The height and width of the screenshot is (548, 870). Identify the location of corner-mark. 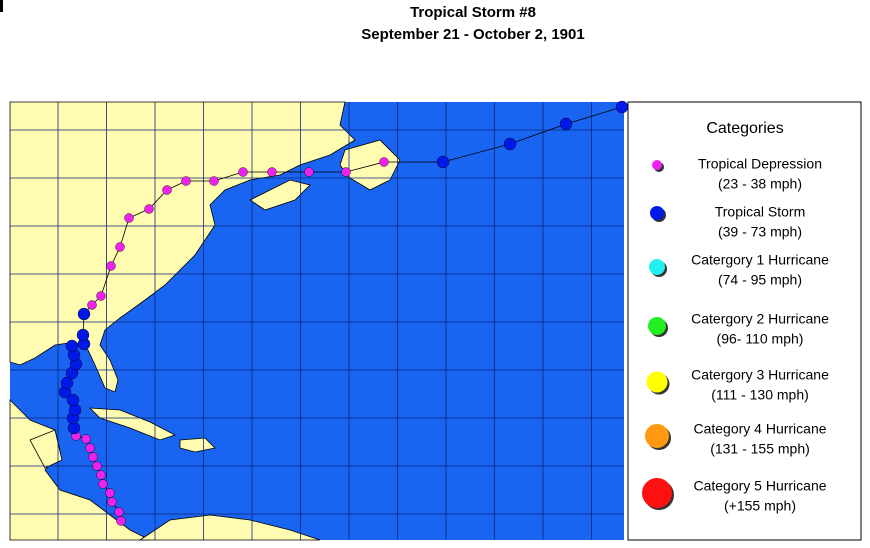
(1, 6).